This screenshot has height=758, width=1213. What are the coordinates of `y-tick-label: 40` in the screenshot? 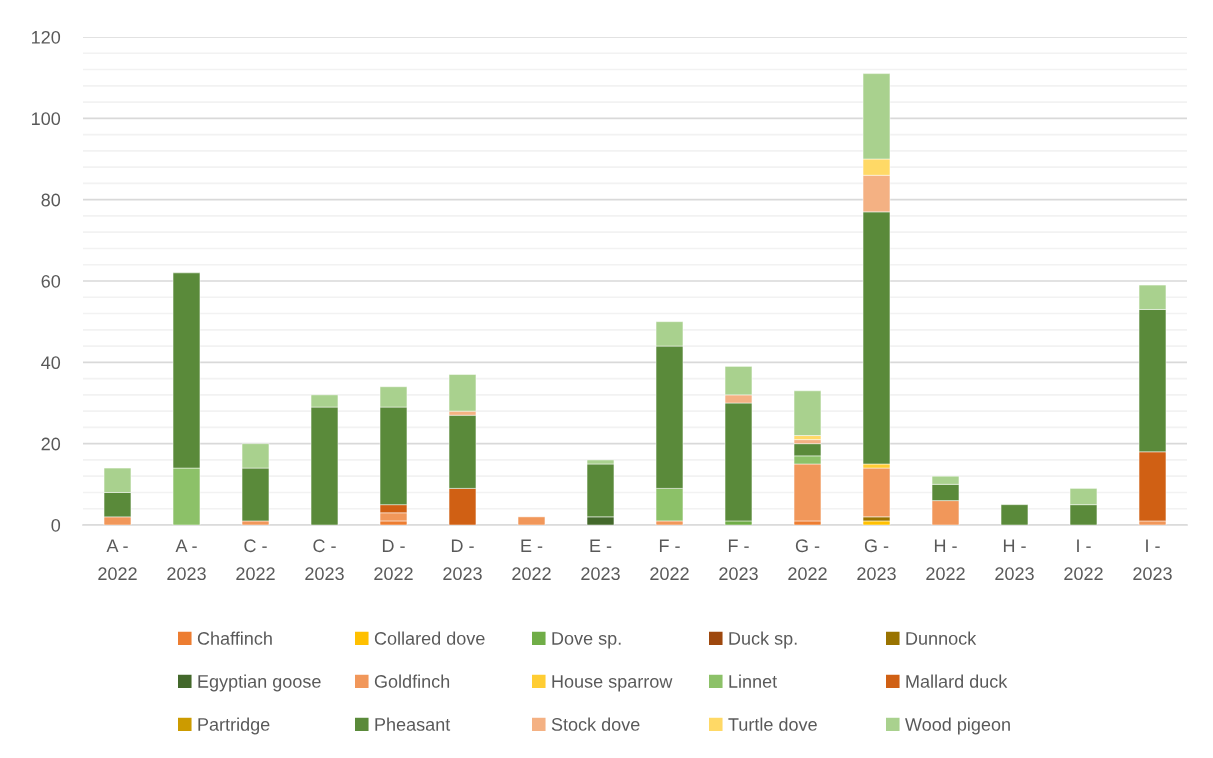 It's located at (51, 363).